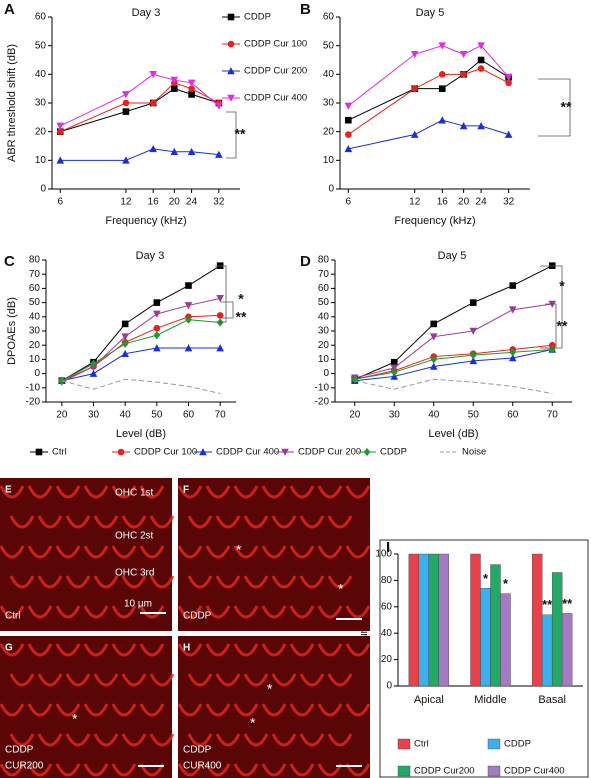  Describe the element at coordinates (189, 415) in the screenshot. I see `x-tick-label: 60` at that location.